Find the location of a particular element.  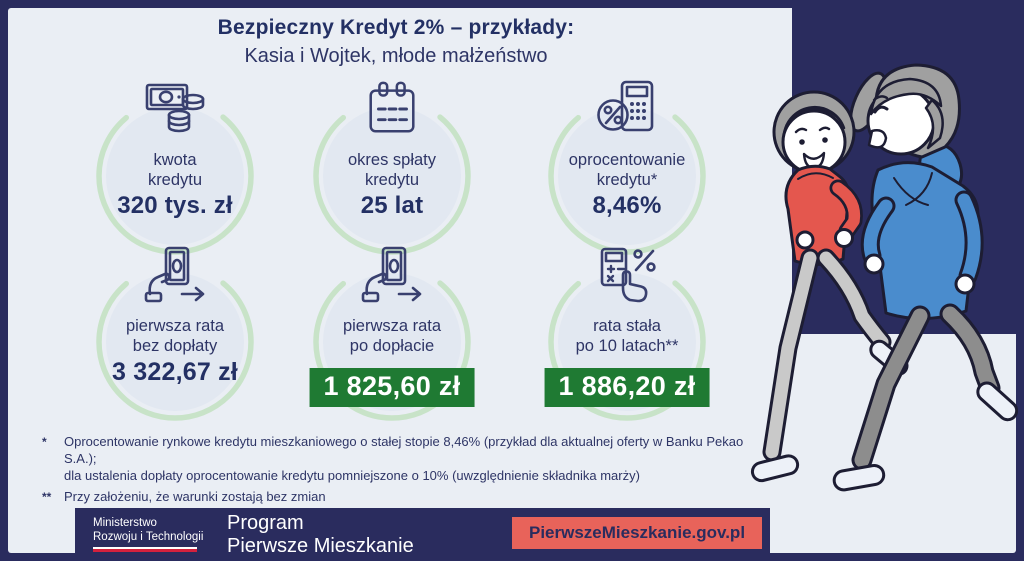

page-title: Bezpieczny Kredyt 2% – przykłady: is located at coordinates (396, 27).